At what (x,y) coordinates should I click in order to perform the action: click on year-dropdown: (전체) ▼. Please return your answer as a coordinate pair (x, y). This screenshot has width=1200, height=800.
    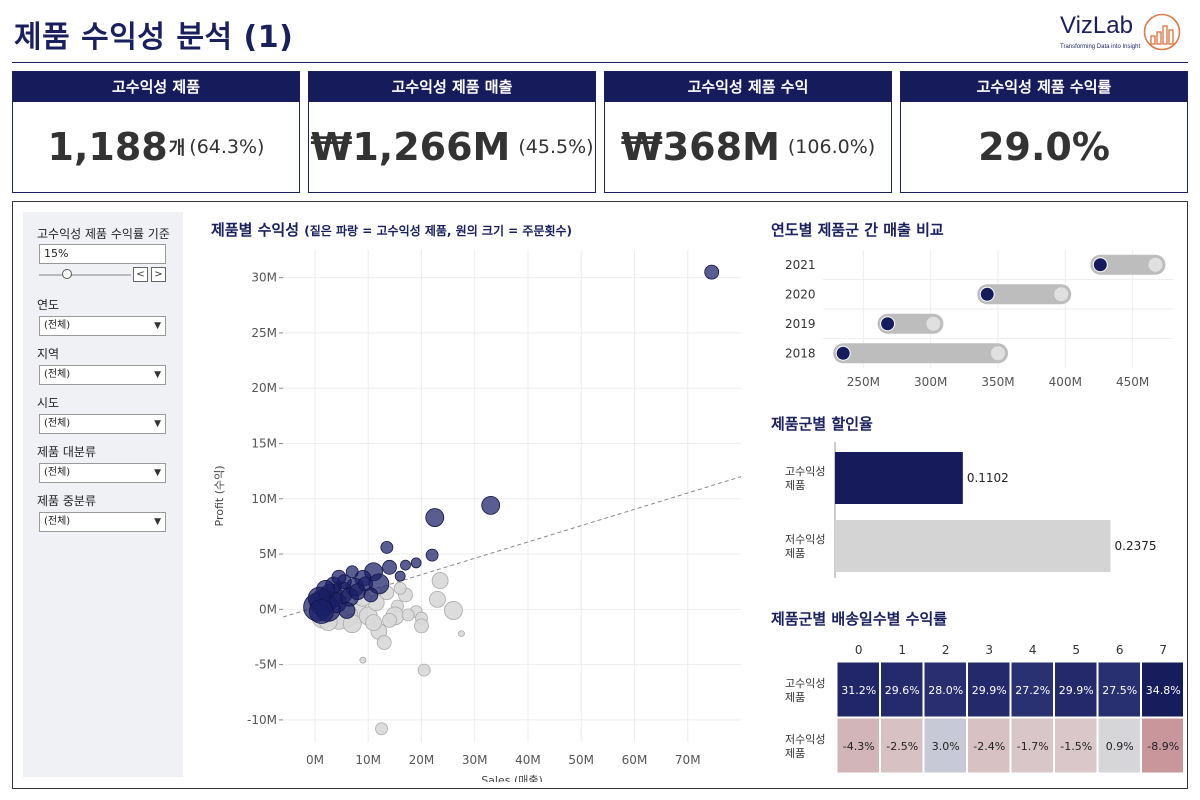
    Looking at the image, I should click on (102, 326).